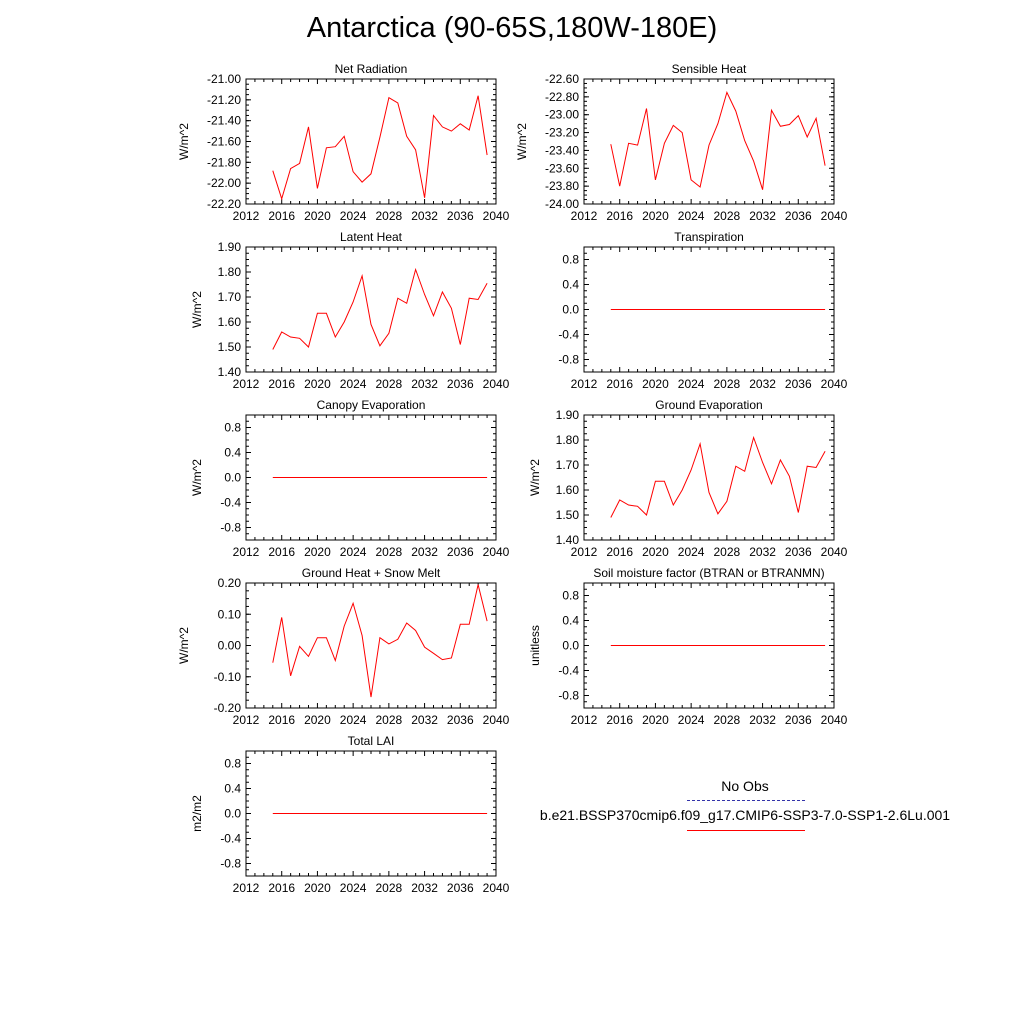 The height and width of the screenshot is (1024, 1024). I want to click on y-axis-label: unitless, so click(535, 645).